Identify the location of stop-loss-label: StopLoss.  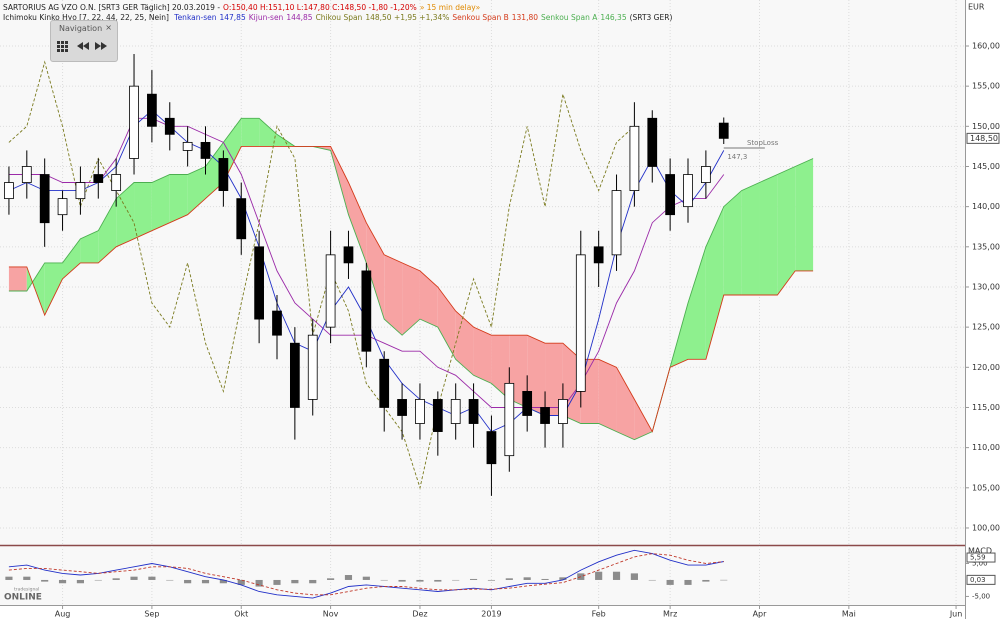
(763, 143).